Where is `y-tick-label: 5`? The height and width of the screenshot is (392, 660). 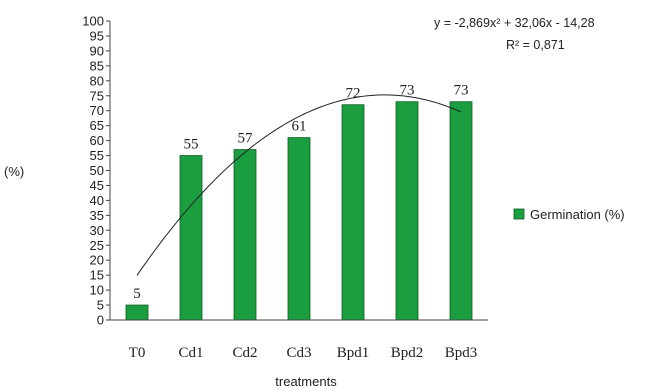
y-tick-label: 5 is located at coordinates (100, 305).